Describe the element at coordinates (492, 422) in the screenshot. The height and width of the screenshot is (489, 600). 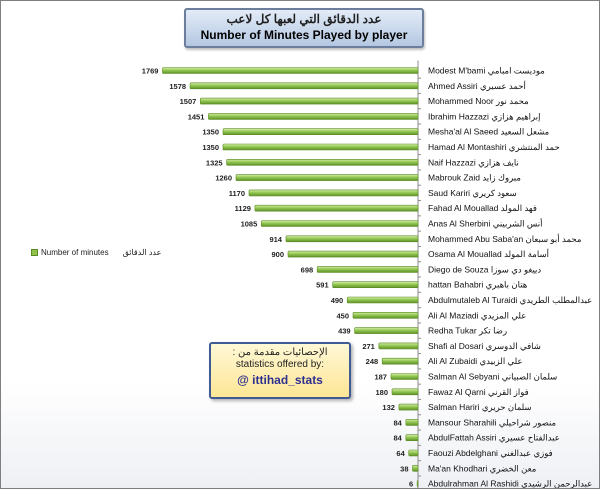
I see `category-label: Mansour Sharahili منصور شراحيلي` at that location.